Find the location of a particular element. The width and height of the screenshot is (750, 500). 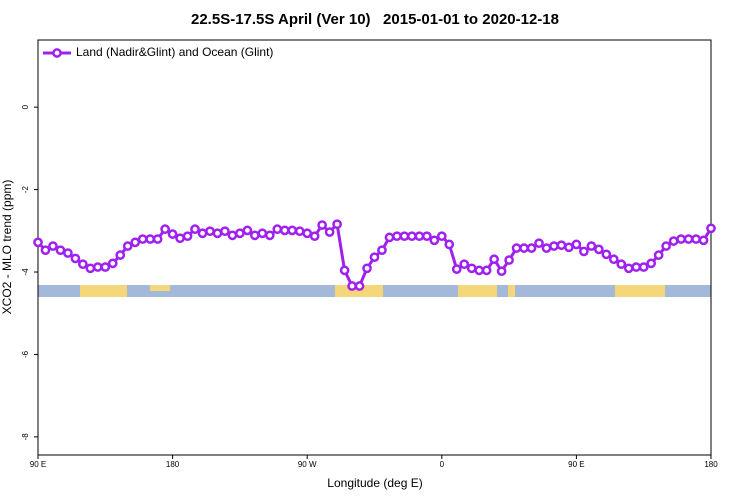

y-tick-label: 0 is located at coordinates (25, 106).